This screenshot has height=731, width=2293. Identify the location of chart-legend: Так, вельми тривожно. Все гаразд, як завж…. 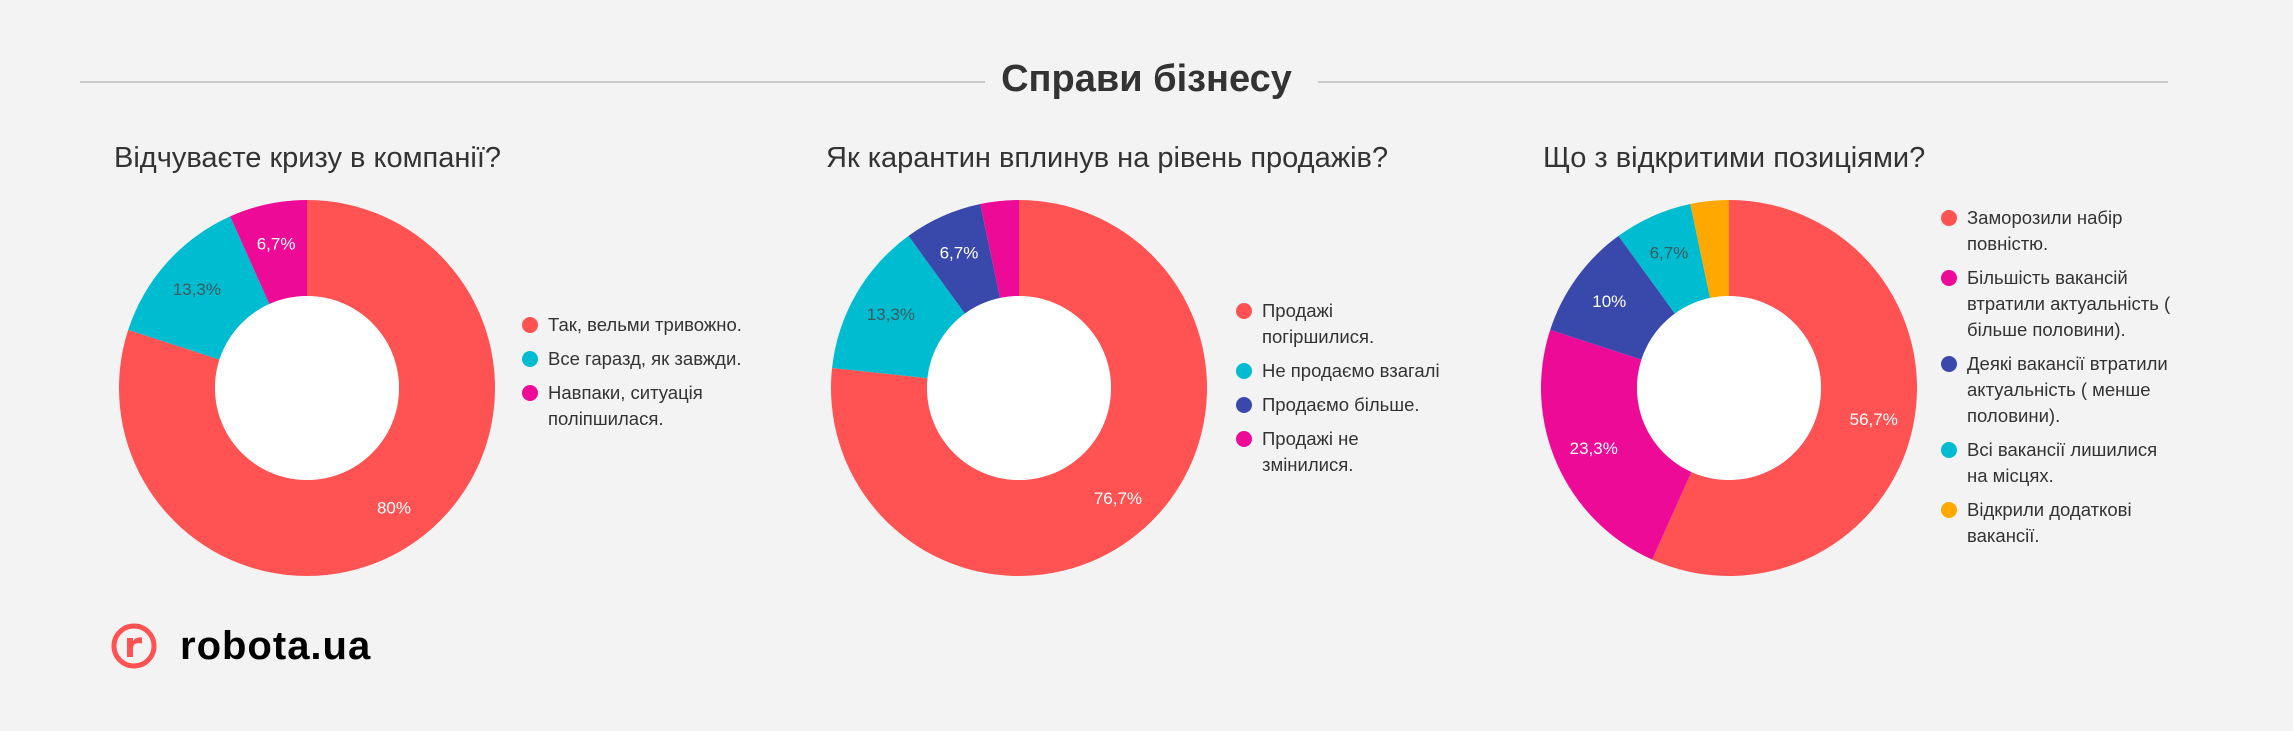
(632, 376).